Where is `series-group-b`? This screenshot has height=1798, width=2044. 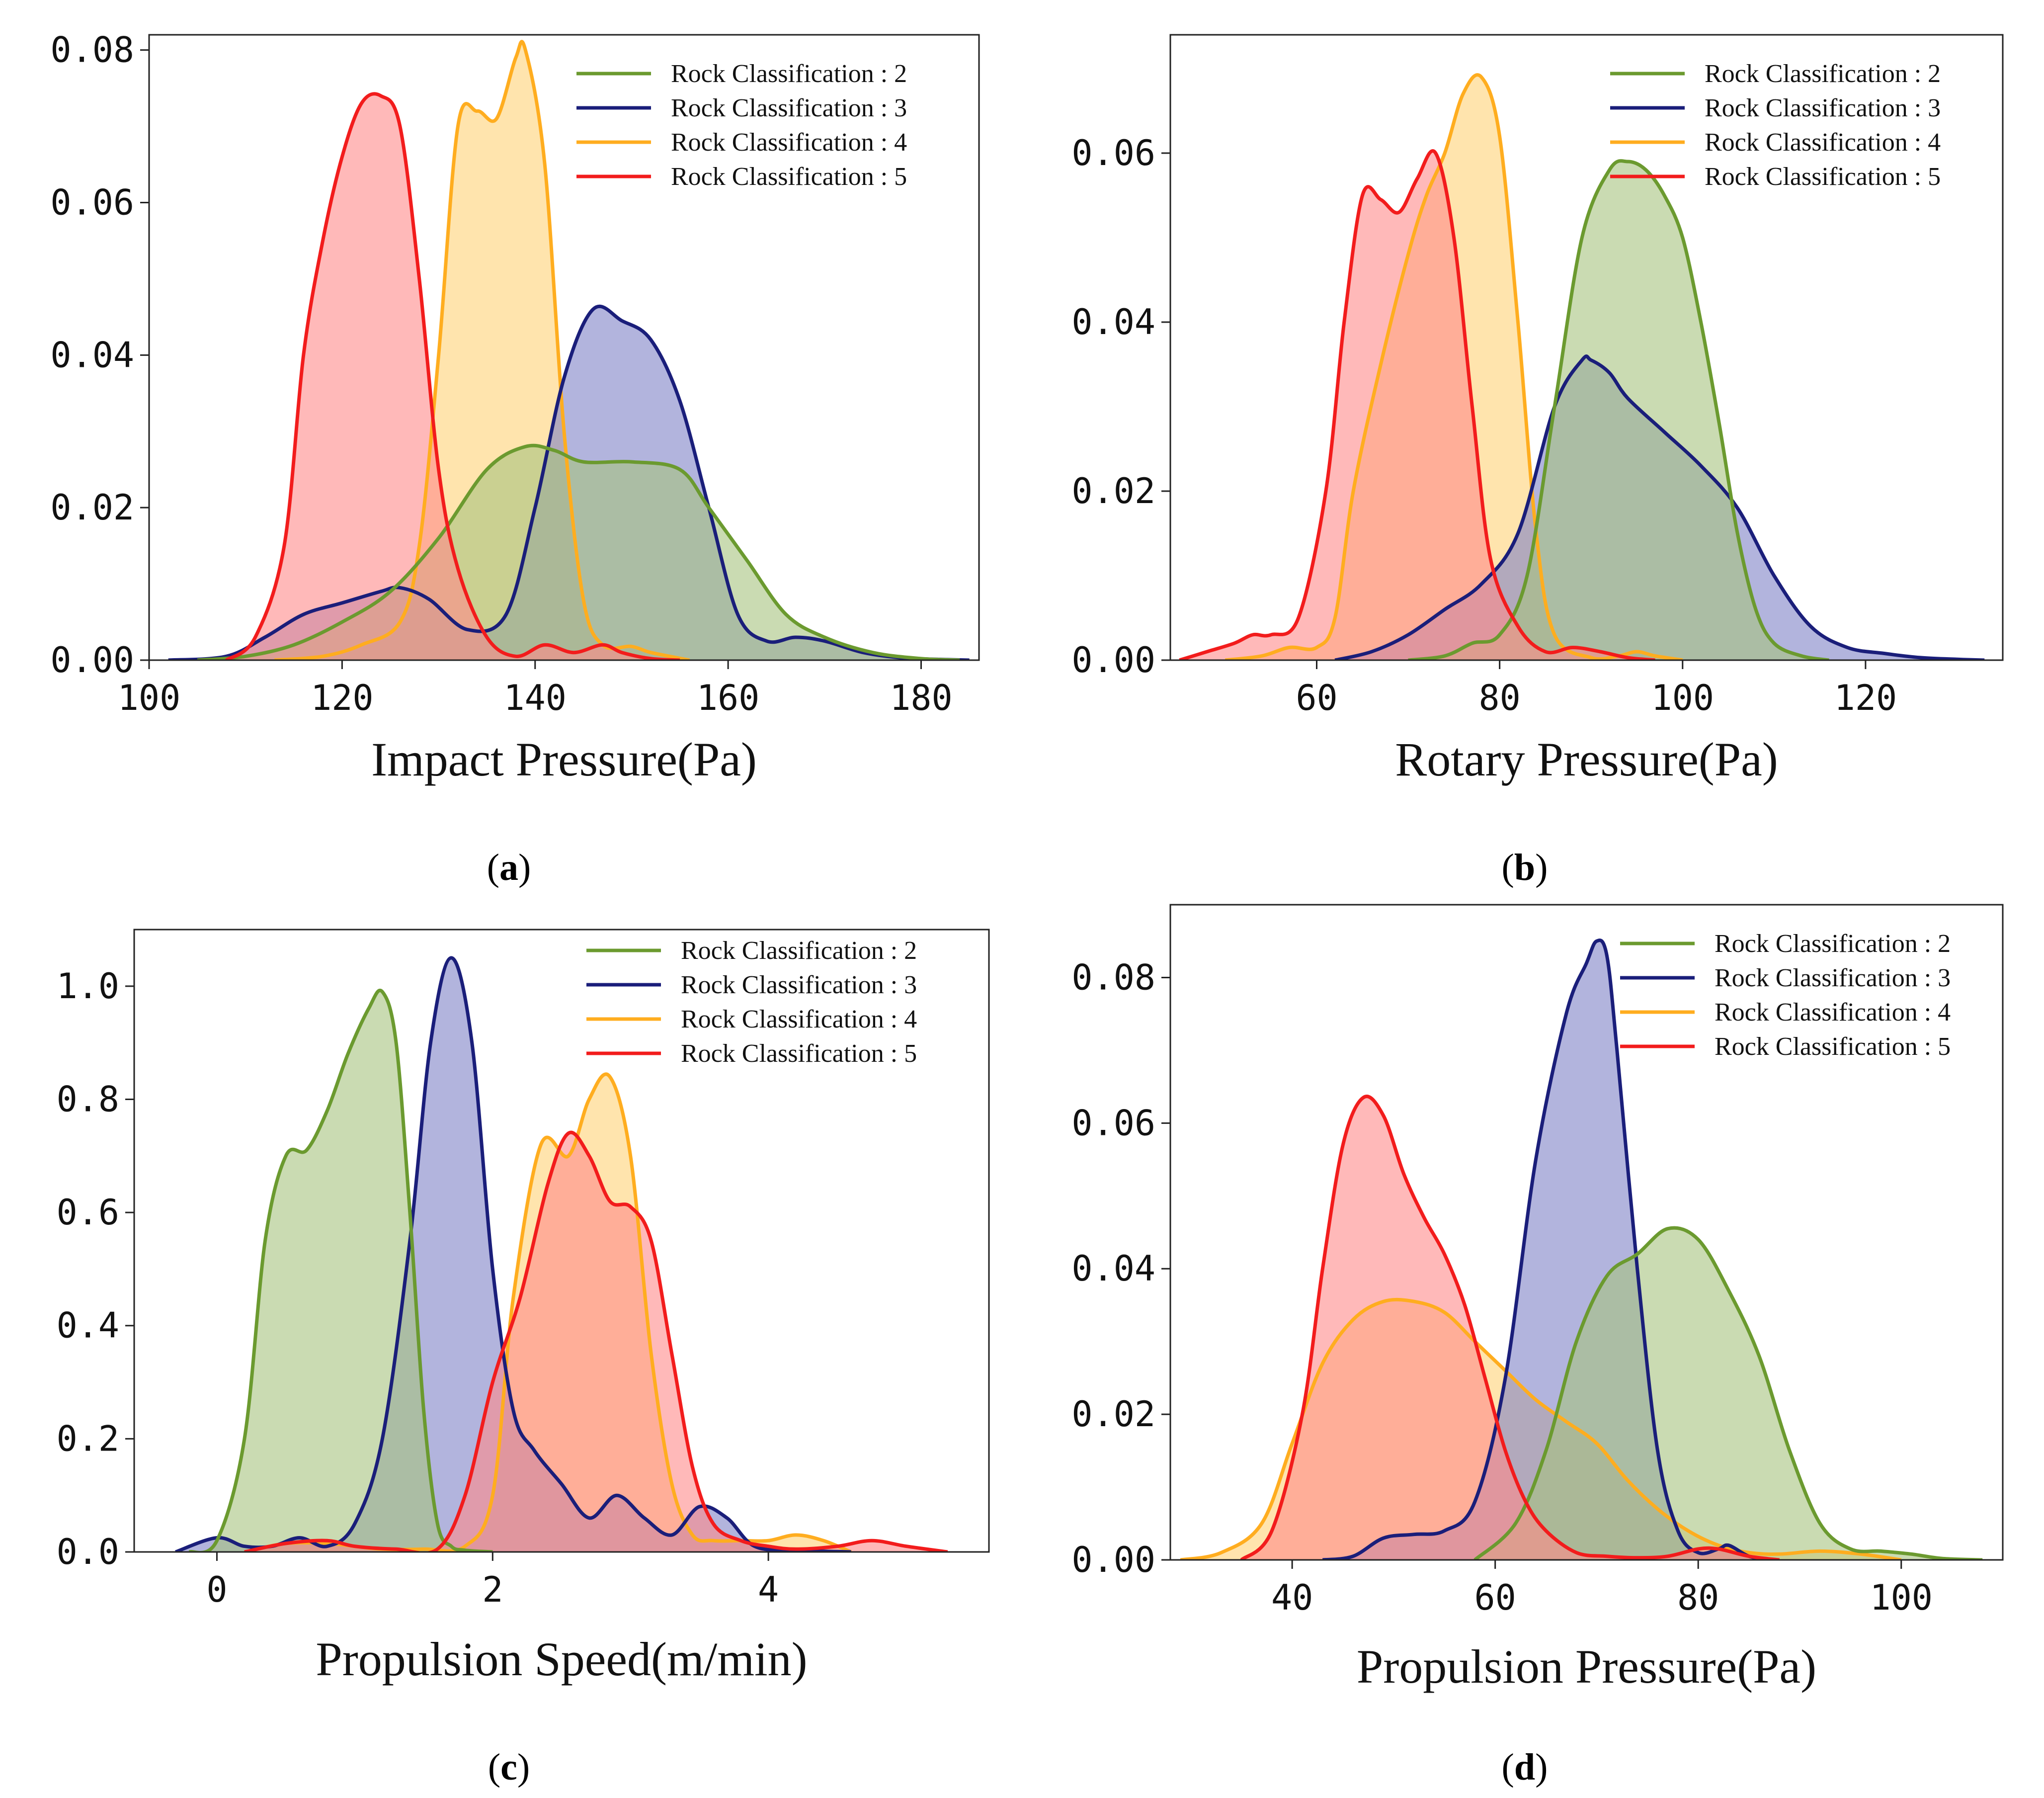
series-group-b is located at coordinates (1582, 366).